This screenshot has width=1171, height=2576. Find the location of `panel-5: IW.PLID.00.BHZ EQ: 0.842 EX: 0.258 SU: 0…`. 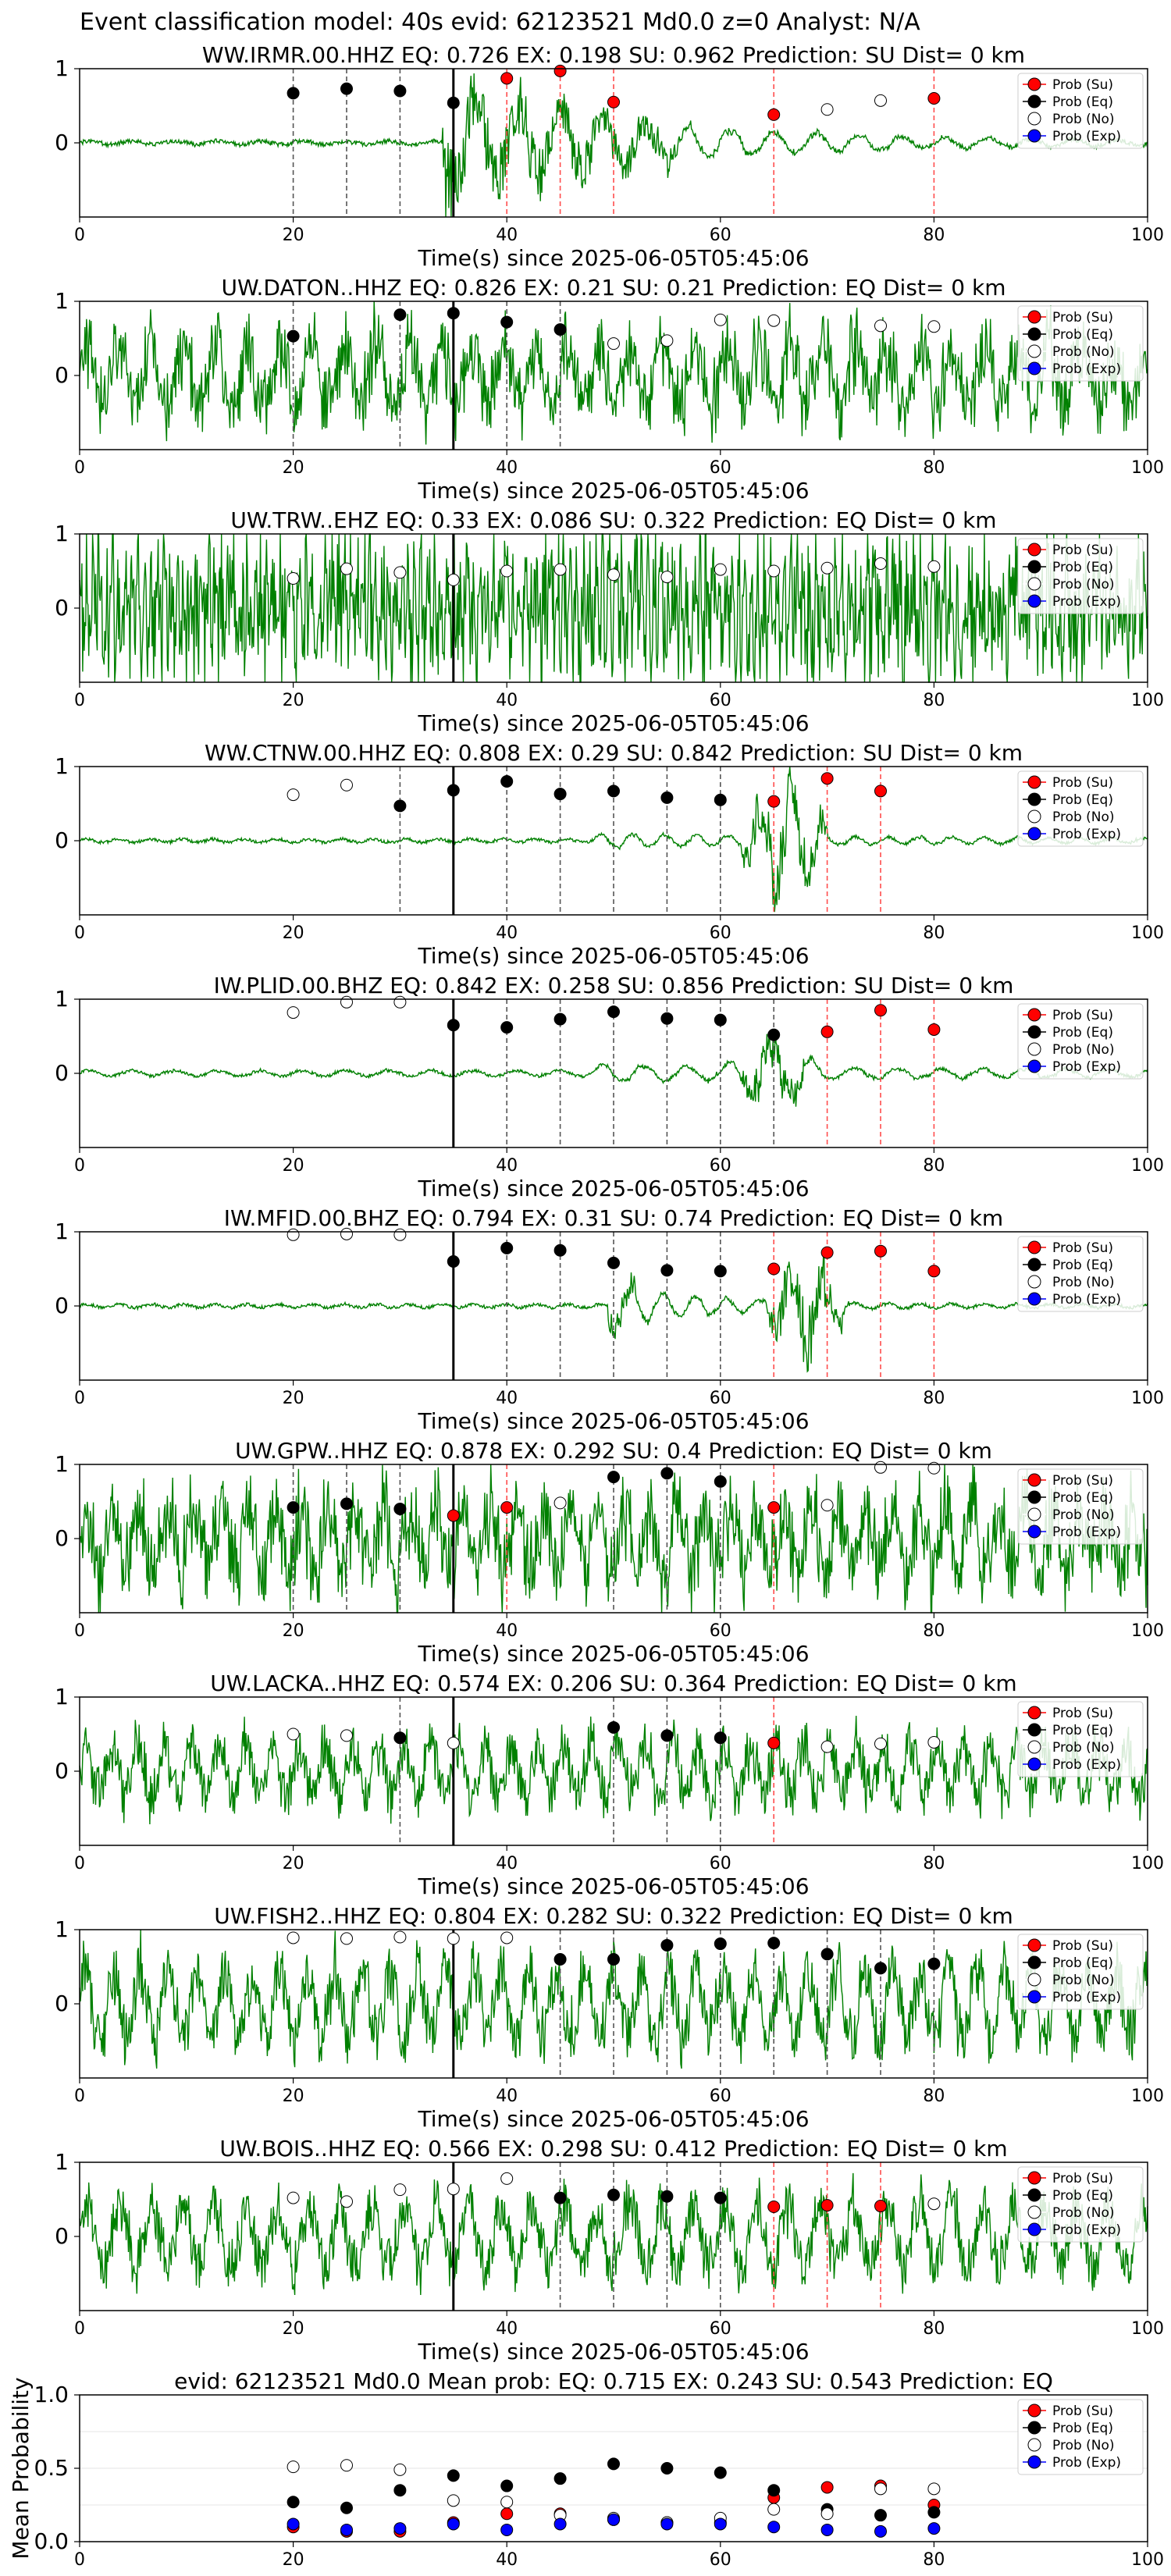

panel-5: IW.PLID.00.BHZ EQ: 0.842 EX: 0.258 SU: 0… is located at coordinates (609, 1087).